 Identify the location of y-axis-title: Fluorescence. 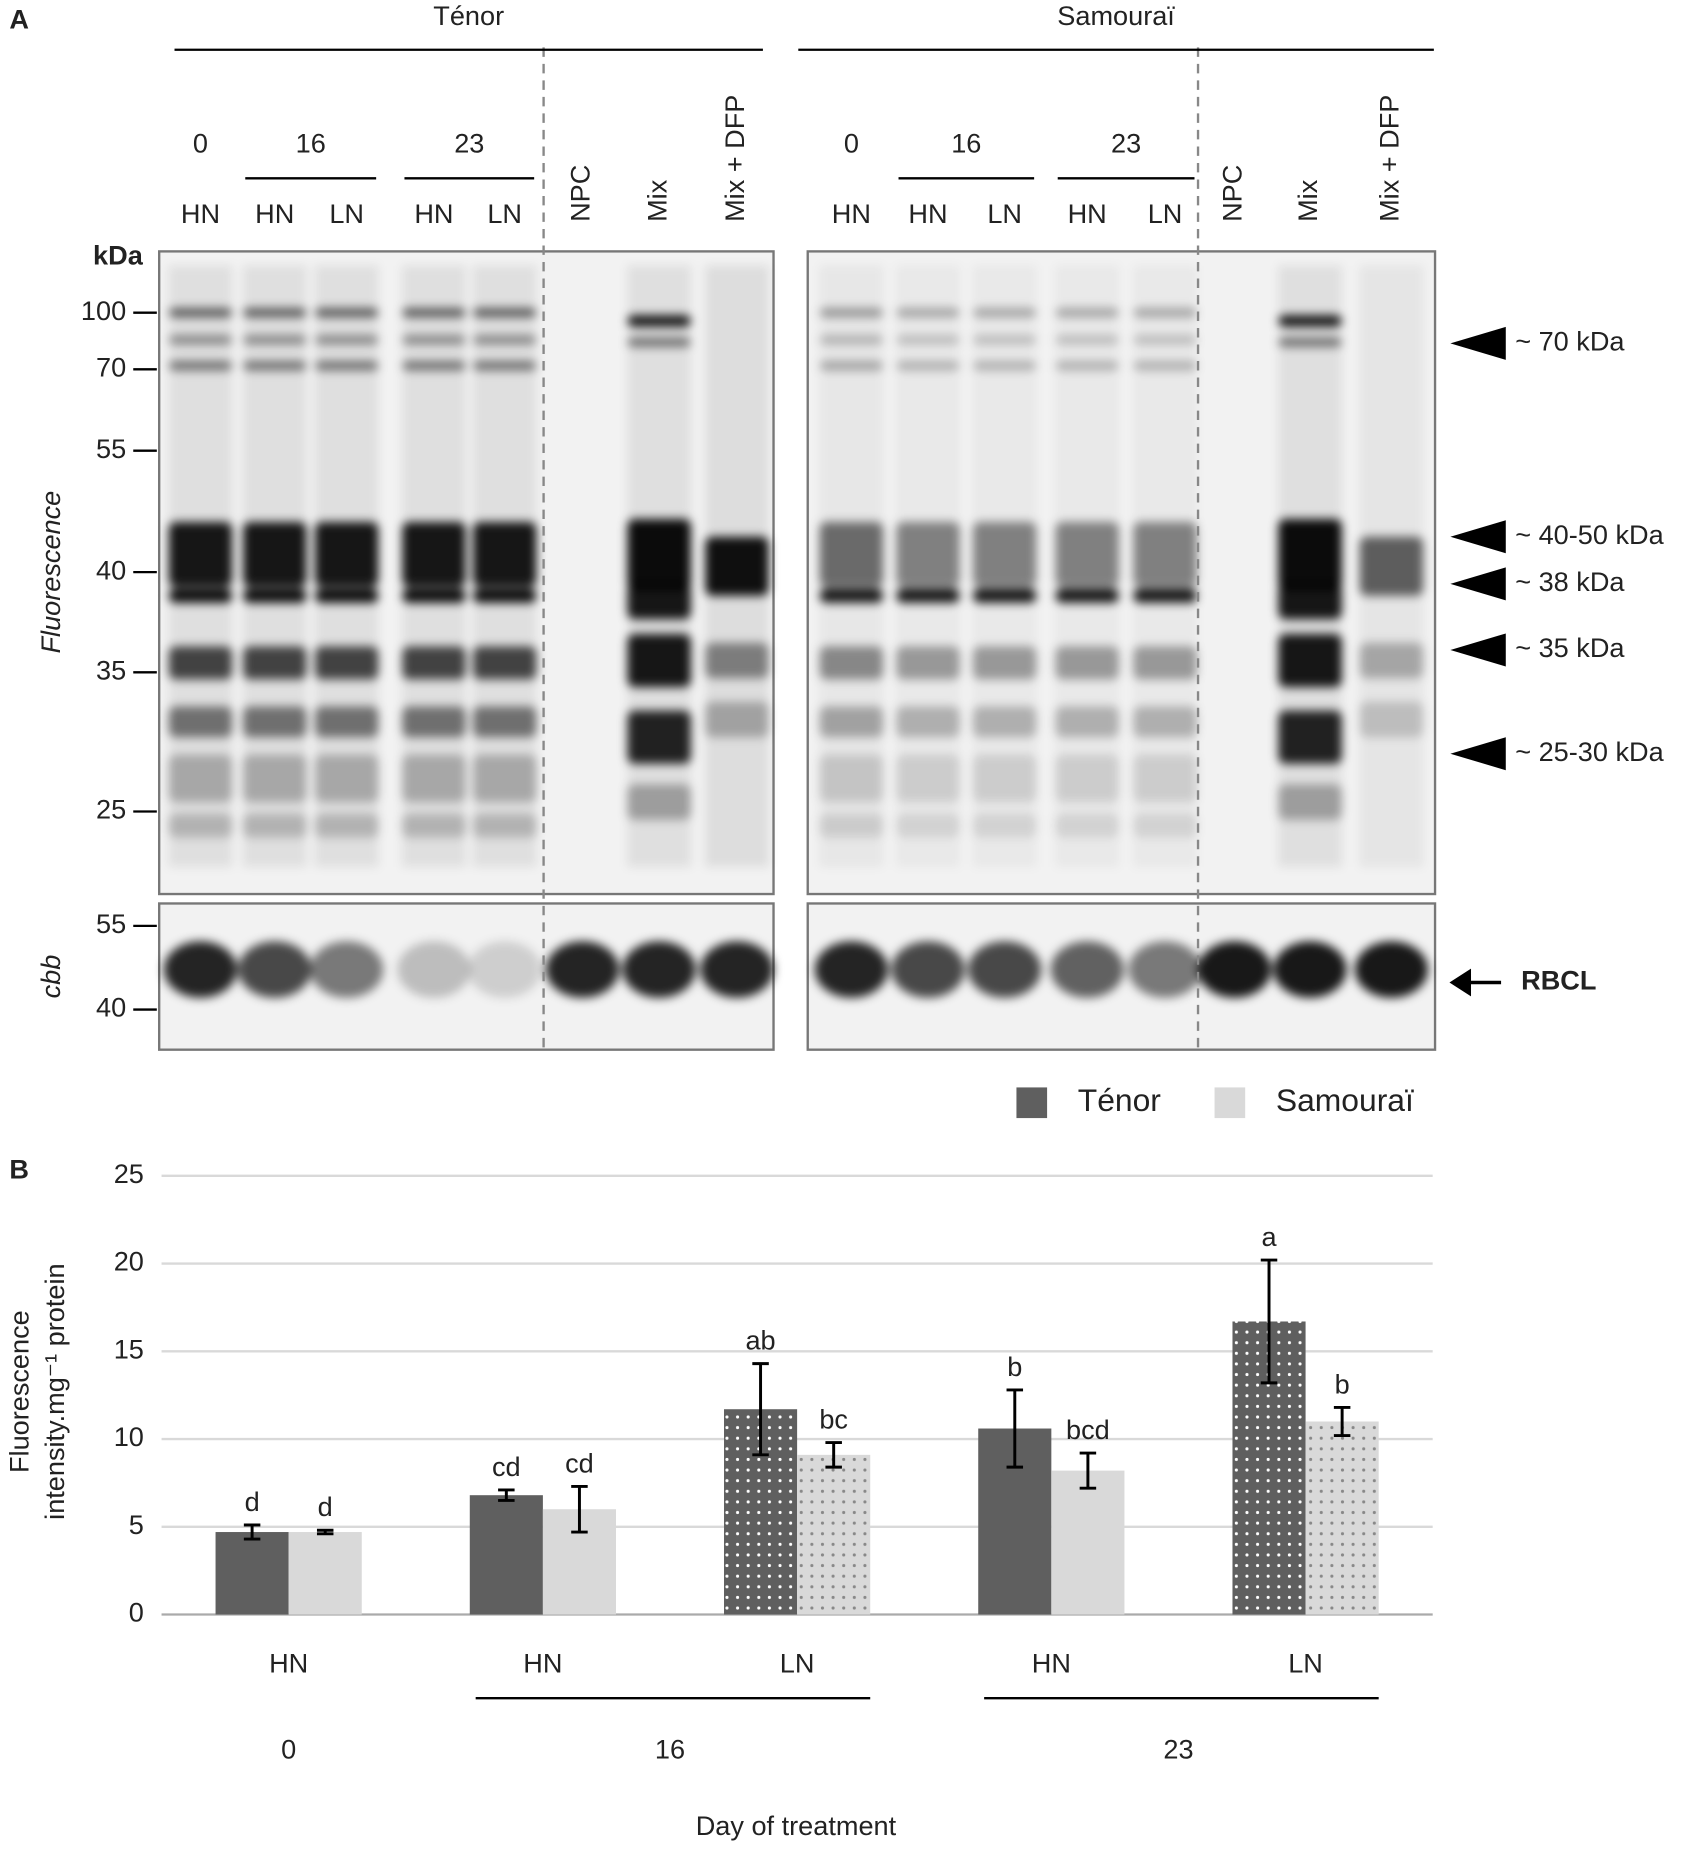
(18, 1391).